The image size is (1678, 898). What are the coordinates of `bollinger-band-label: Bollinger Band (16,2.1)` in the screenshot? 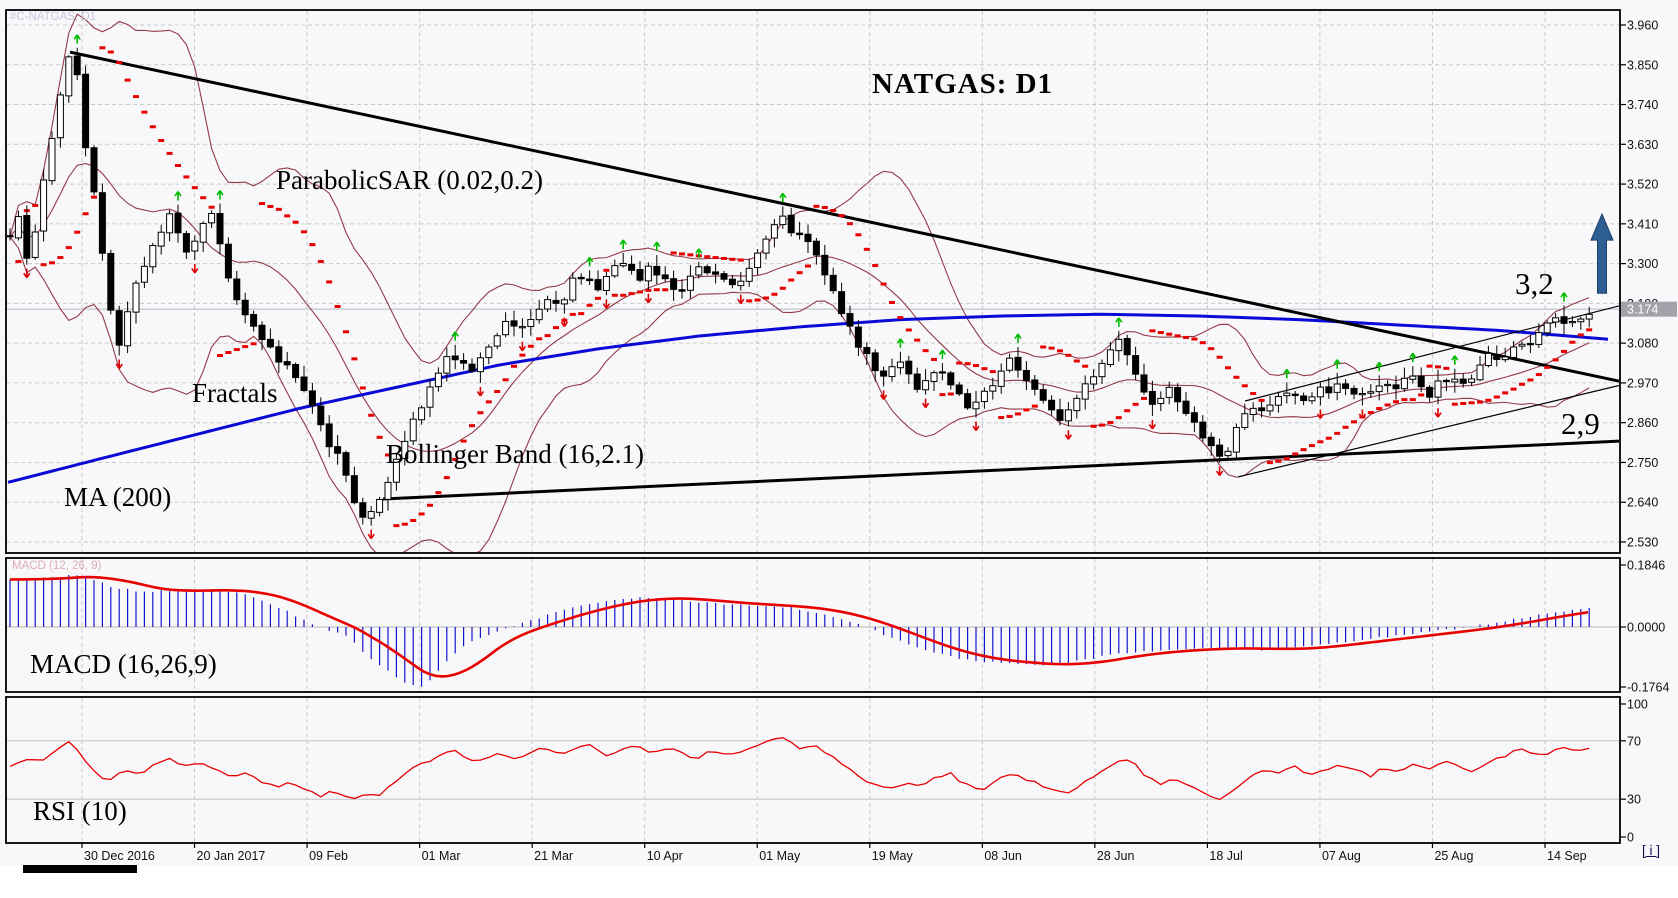 It's located at (515, 454).